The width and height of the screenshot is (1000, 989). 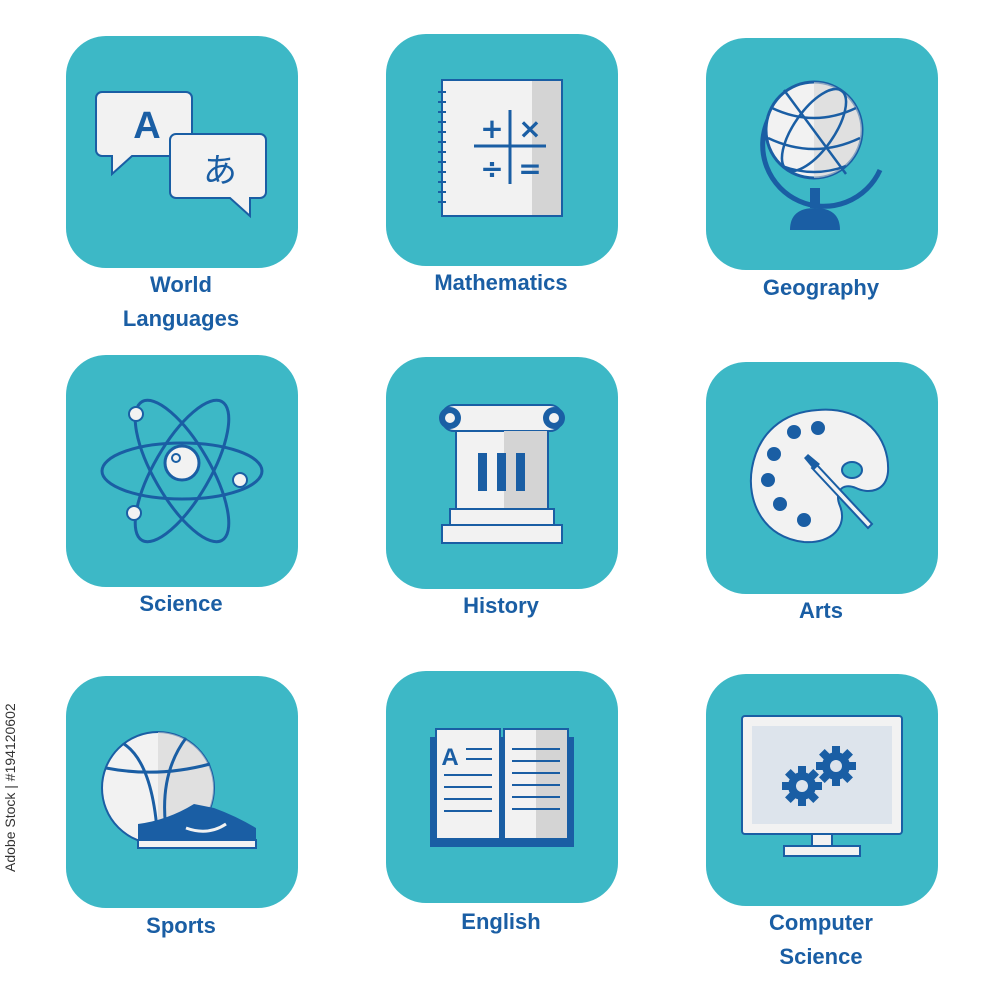 What do you see at coordinates (181, 302) in the screenshot?
I see `label-world-languages: World Languages` at bounding box center [181, 302].